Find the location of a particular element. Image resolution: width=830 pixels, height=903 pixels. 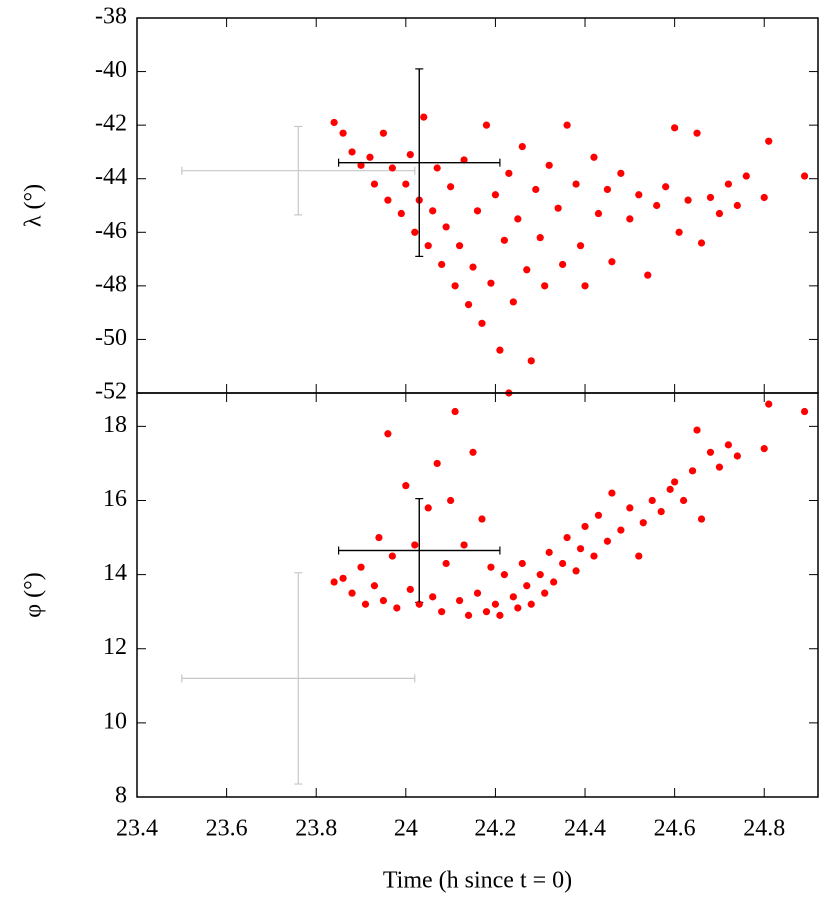

y-tick-label: -46 is located at coordinates (111, 231).